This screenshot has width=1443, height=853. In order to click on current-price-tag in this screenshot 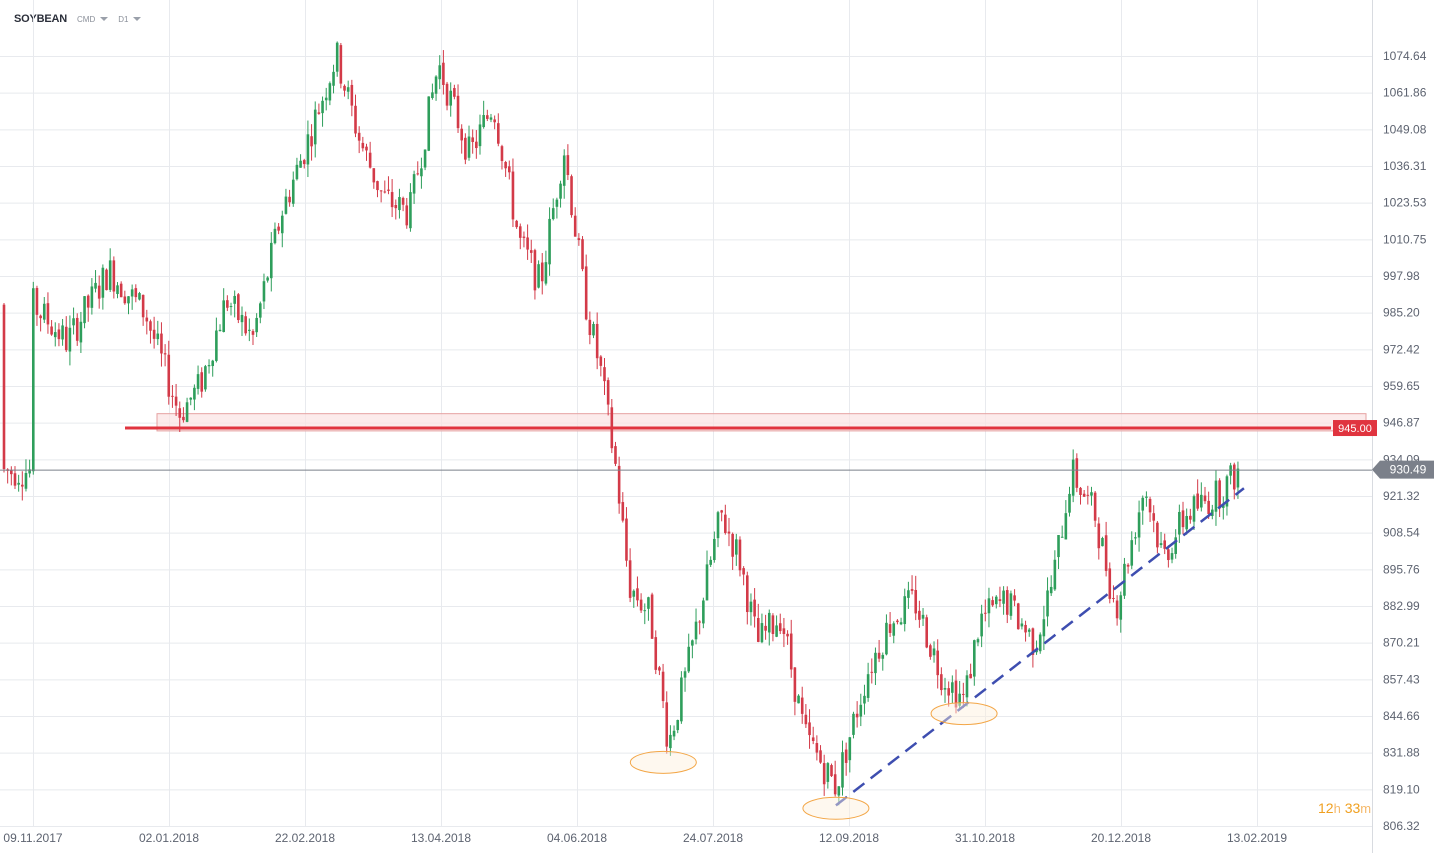, I will do `click(1403, 469)`.